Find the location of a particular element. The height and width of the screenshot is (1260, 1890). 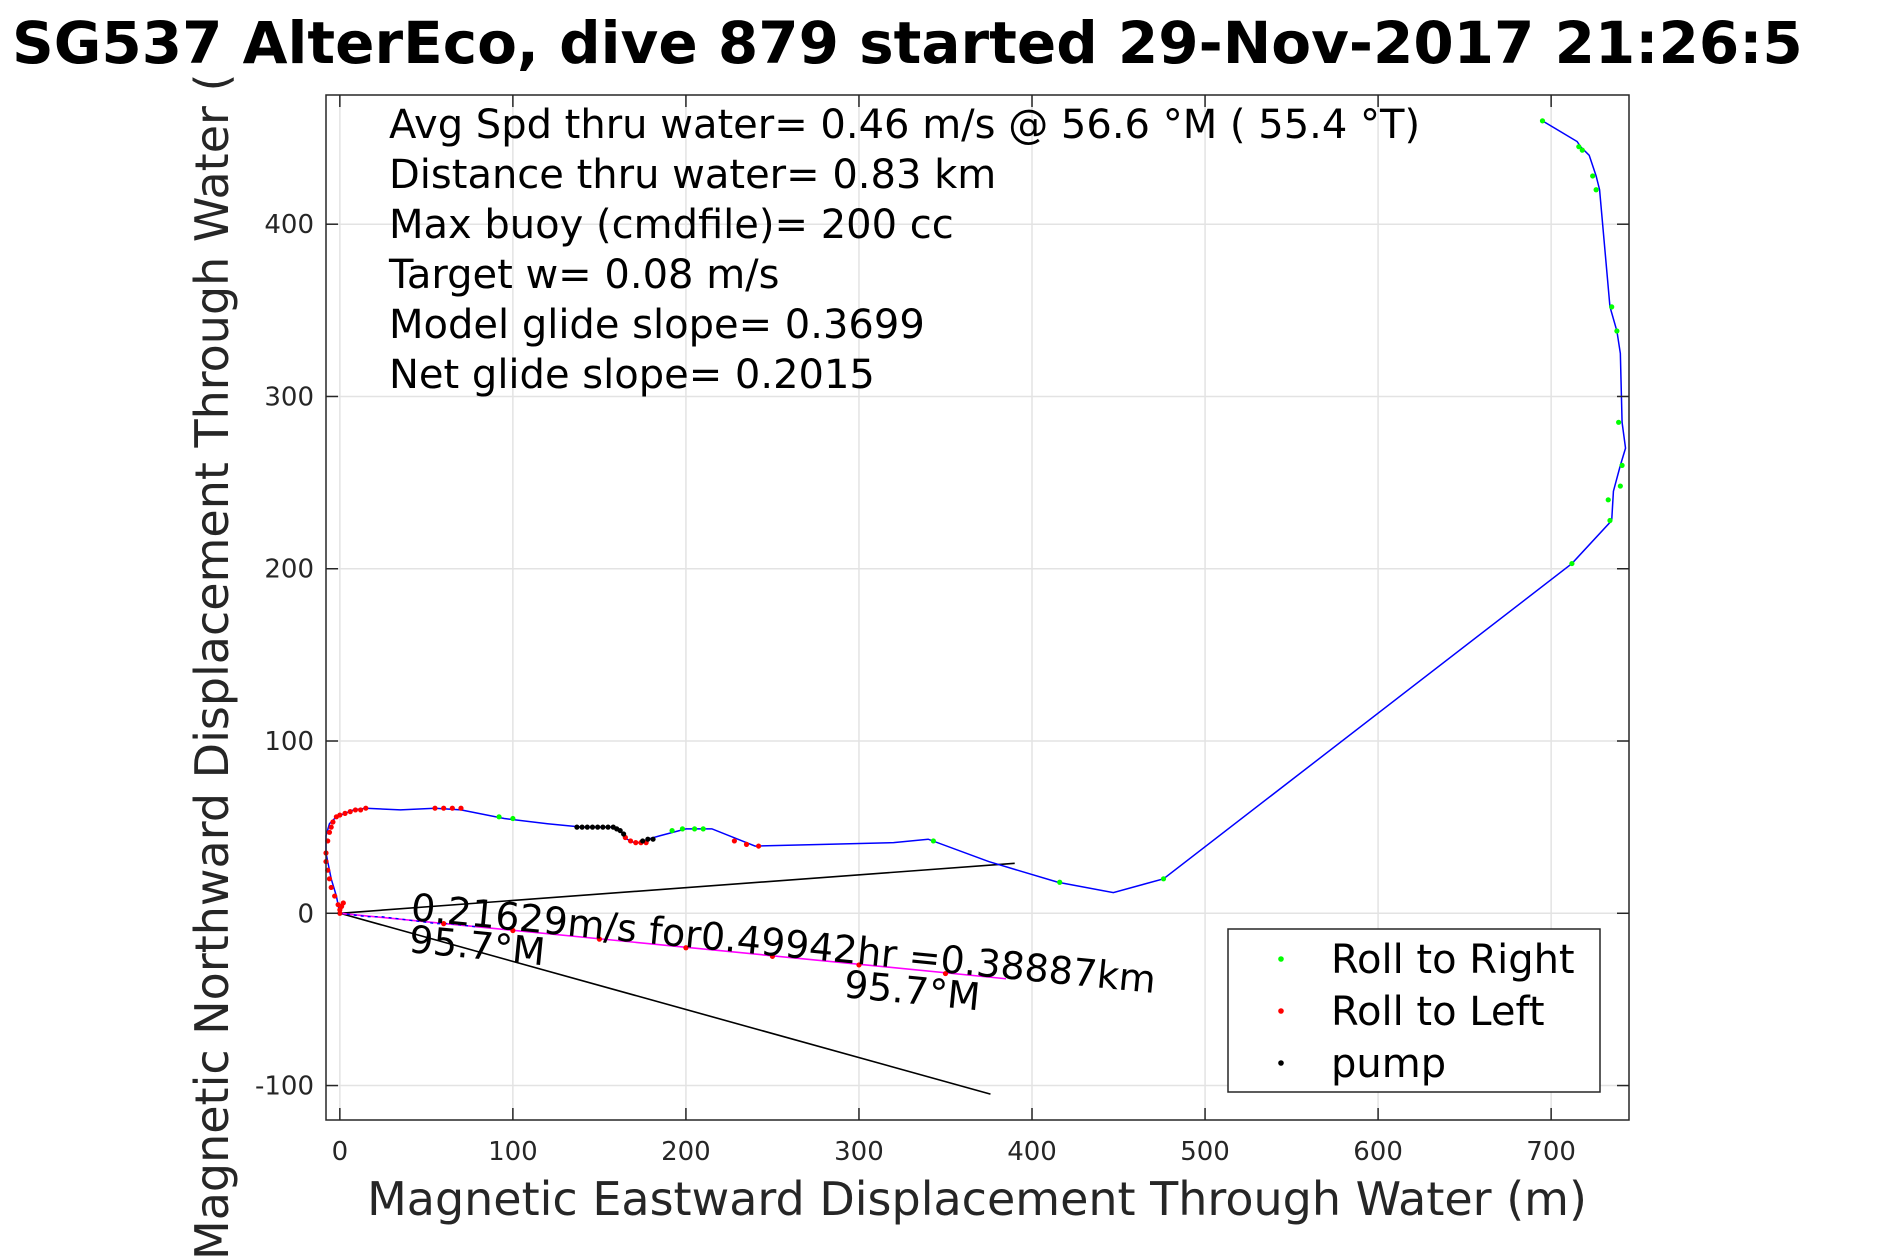

stat-line: Target w= 0.08 m/s is located at coordinates (583, 275).